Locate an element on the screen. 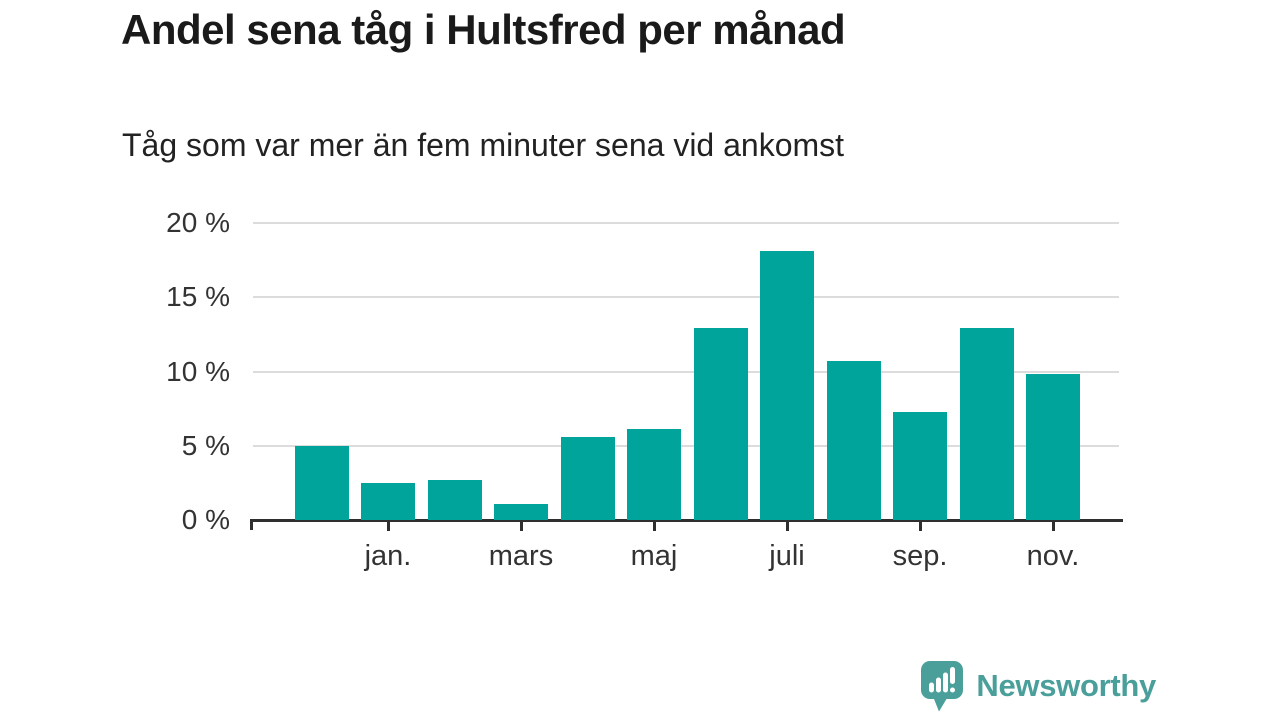 This screenshot has width=1280, height=720. x-axis-tick-sep. is located at coordinates (920, 526).